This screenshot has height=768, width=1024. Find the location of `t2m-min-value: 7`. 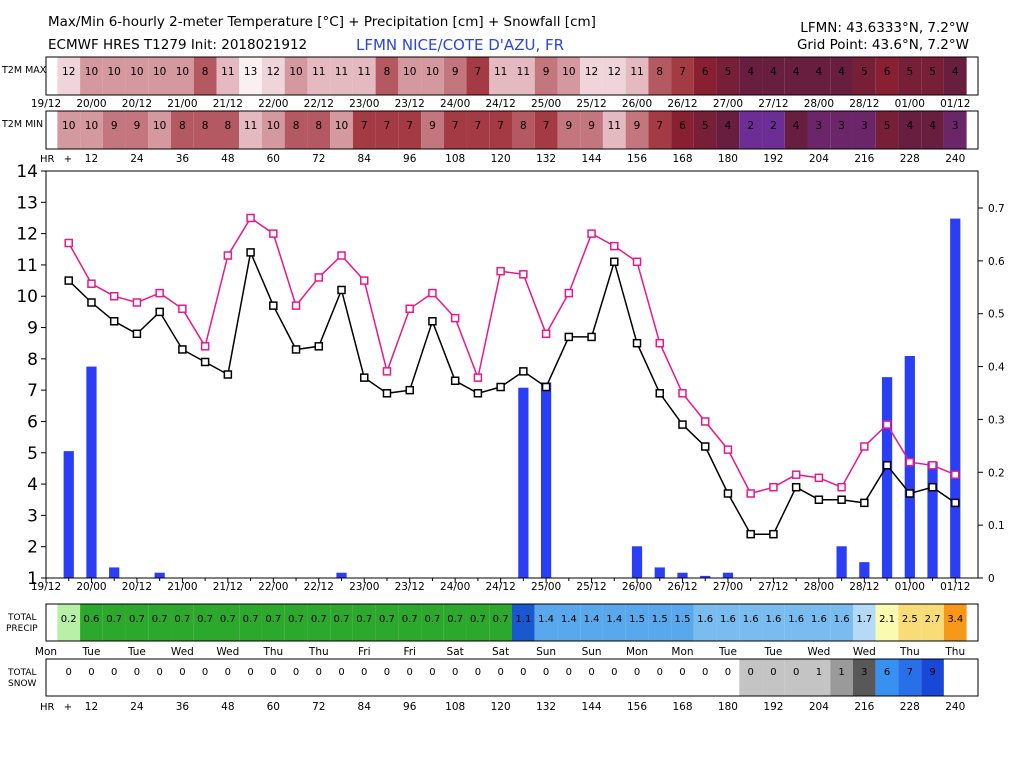

t2m-min-value: 7 is located at coordinates (387, 126).